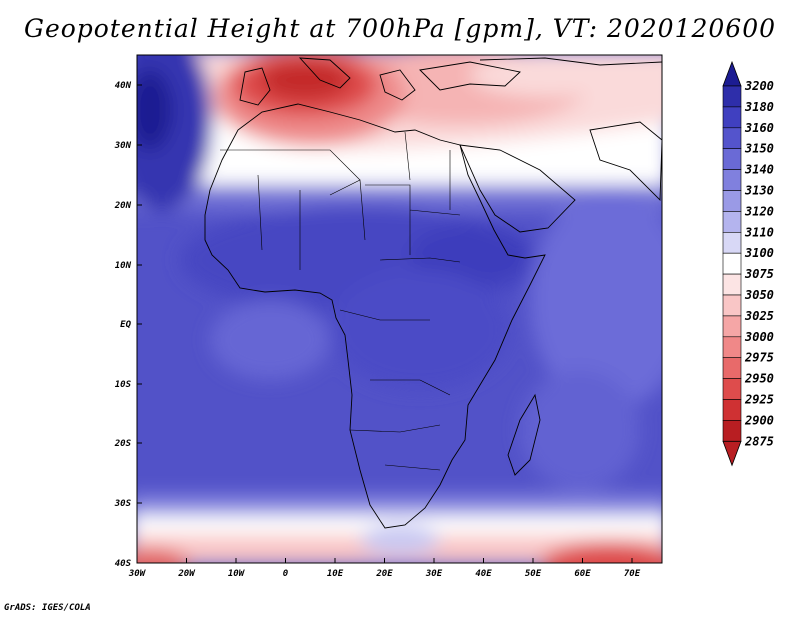 Image resolution: width=800 pixels, height=618 pixels. Describe the element at coordinates (434, 574) in the screenshot. I see `lon-label: 30E` at that location.